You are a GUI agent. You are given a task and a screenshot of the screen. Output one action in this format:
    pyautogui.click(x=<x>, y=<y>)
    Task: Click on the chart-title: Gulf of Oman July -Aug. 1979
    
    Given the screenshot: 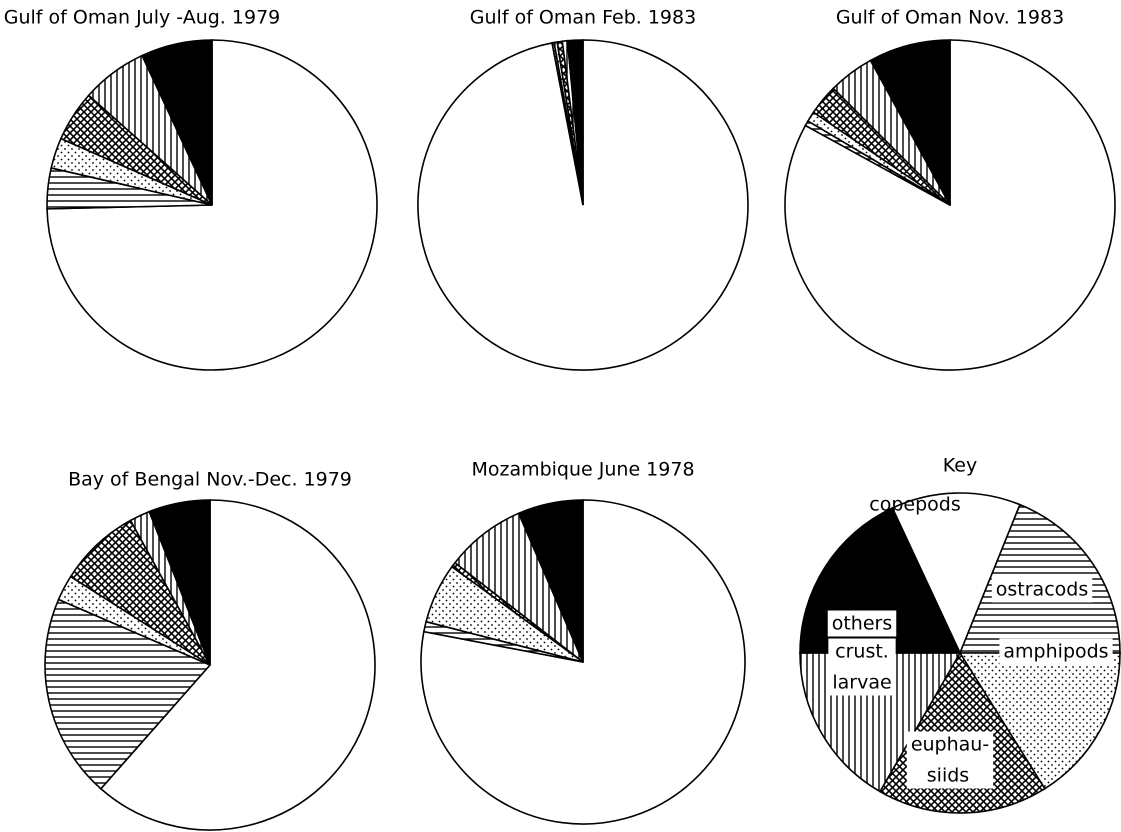 What is the action you would take?
    pyautogui.click(x=142, y=18)
    